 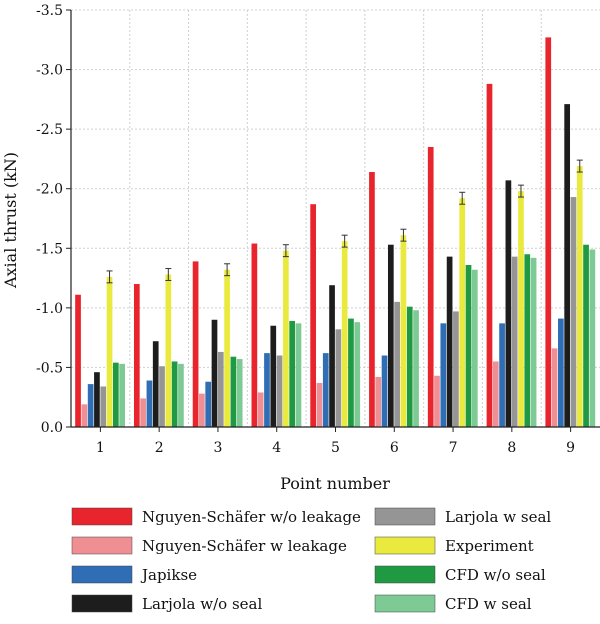 What do you see at coordinates (217, 448) in the screenshot?
I see `x-tick-label: 3` at bounding box center [217, 448].